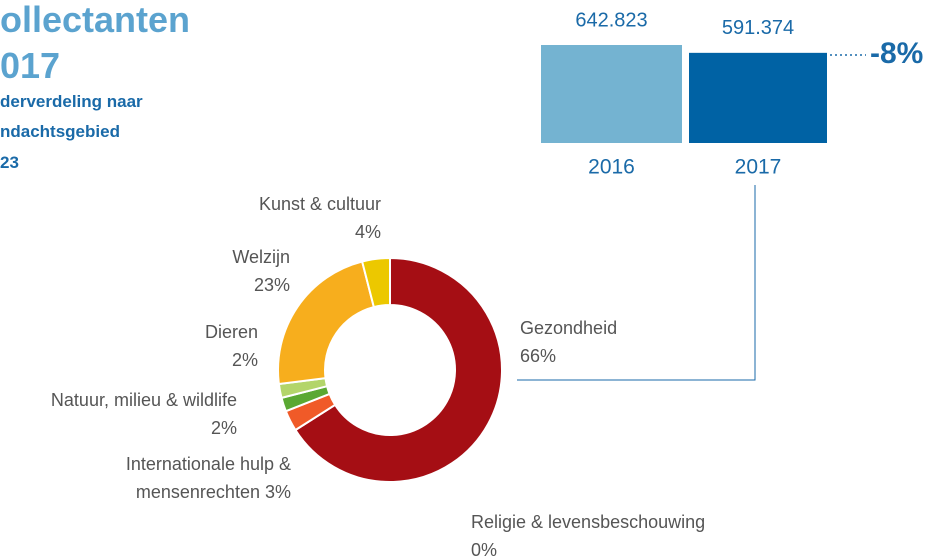 The image size is (937, 557). Describe the element at coordinates (758, 28) in the screenshot. I see `bar-value-label: 591.374` at that location.